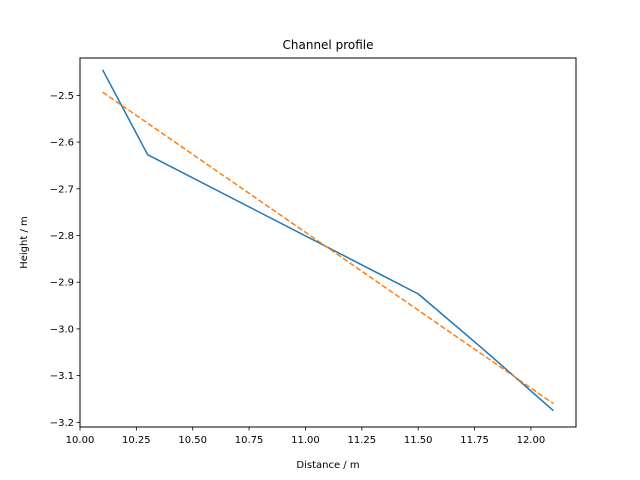 This screenshot has height=480, width=640. What do you see at coordinates (62, 423) in the screenshot?
I see `y-tick-label: −3.2` at bounding box center [62, 423].